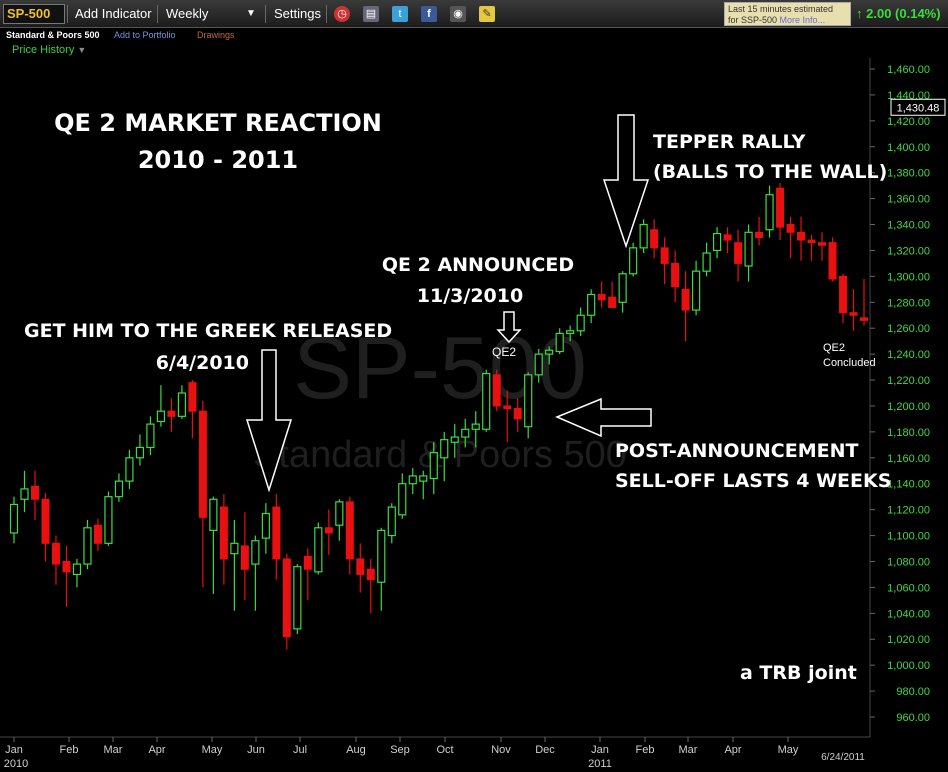 Image resolution: width=948 pixels, height=772 pixels. Describe the element at coordinates (626, 181) in the screenshot. I see `tepper-arrow-icon` at that location.